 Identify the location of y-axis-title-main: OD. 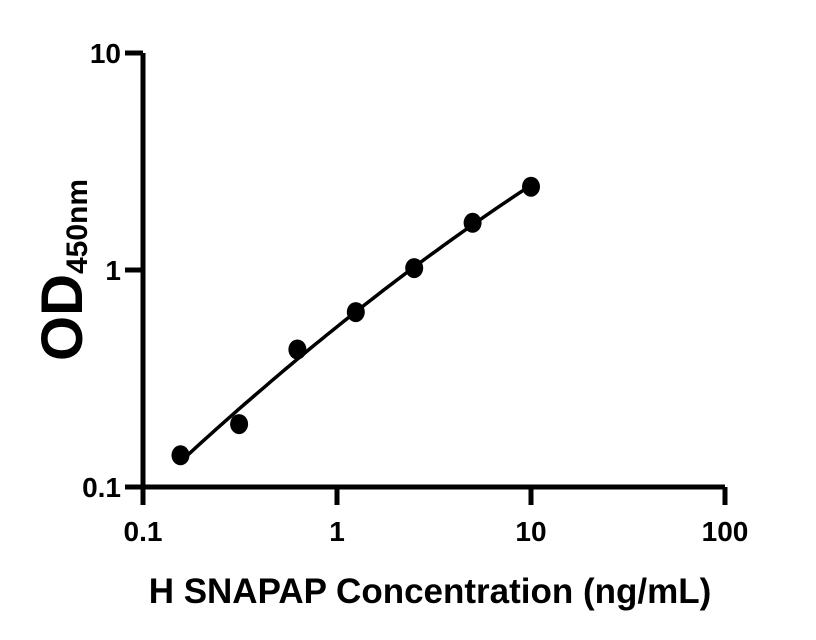
(62, 317).